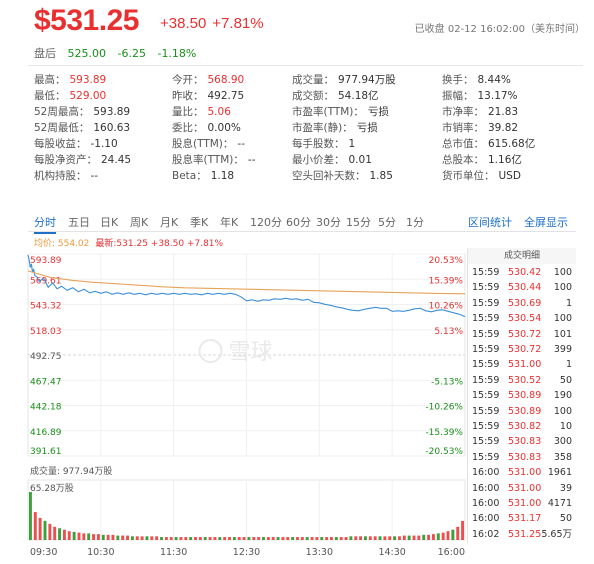  Describe the element at coordinates (463, 112) in the screenshot. I see `stat-label: 市净率：` at that location.